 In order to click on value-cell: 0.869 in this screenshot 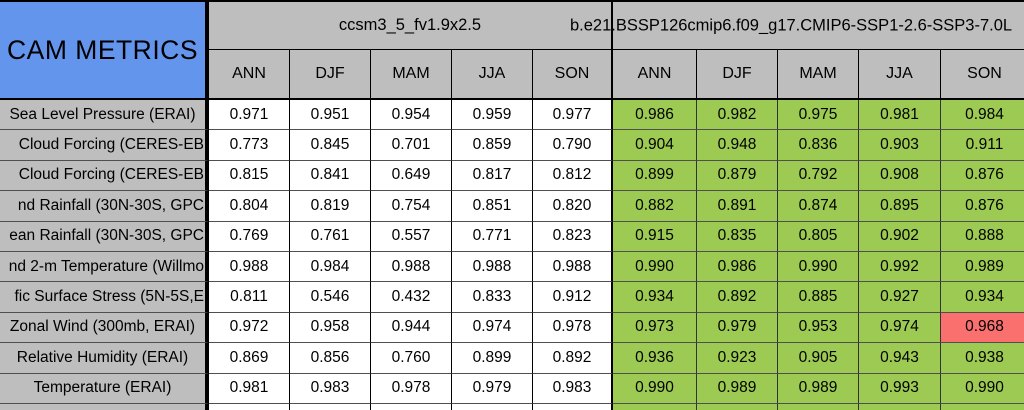, I will do `click(249, 358)`.